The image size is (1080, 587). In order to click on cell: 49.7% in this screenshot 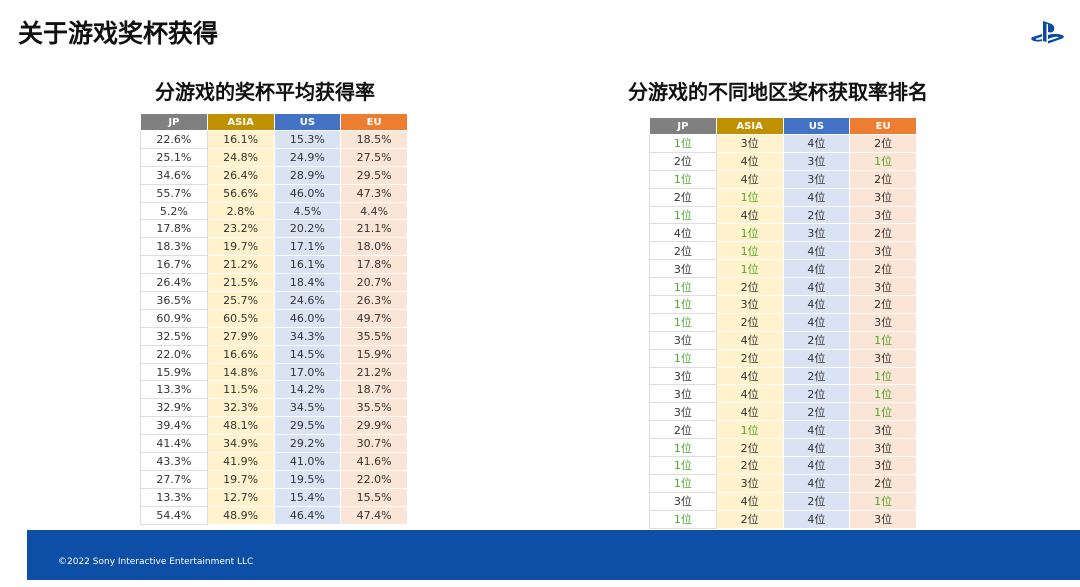, I will do `click(374, 318)`.